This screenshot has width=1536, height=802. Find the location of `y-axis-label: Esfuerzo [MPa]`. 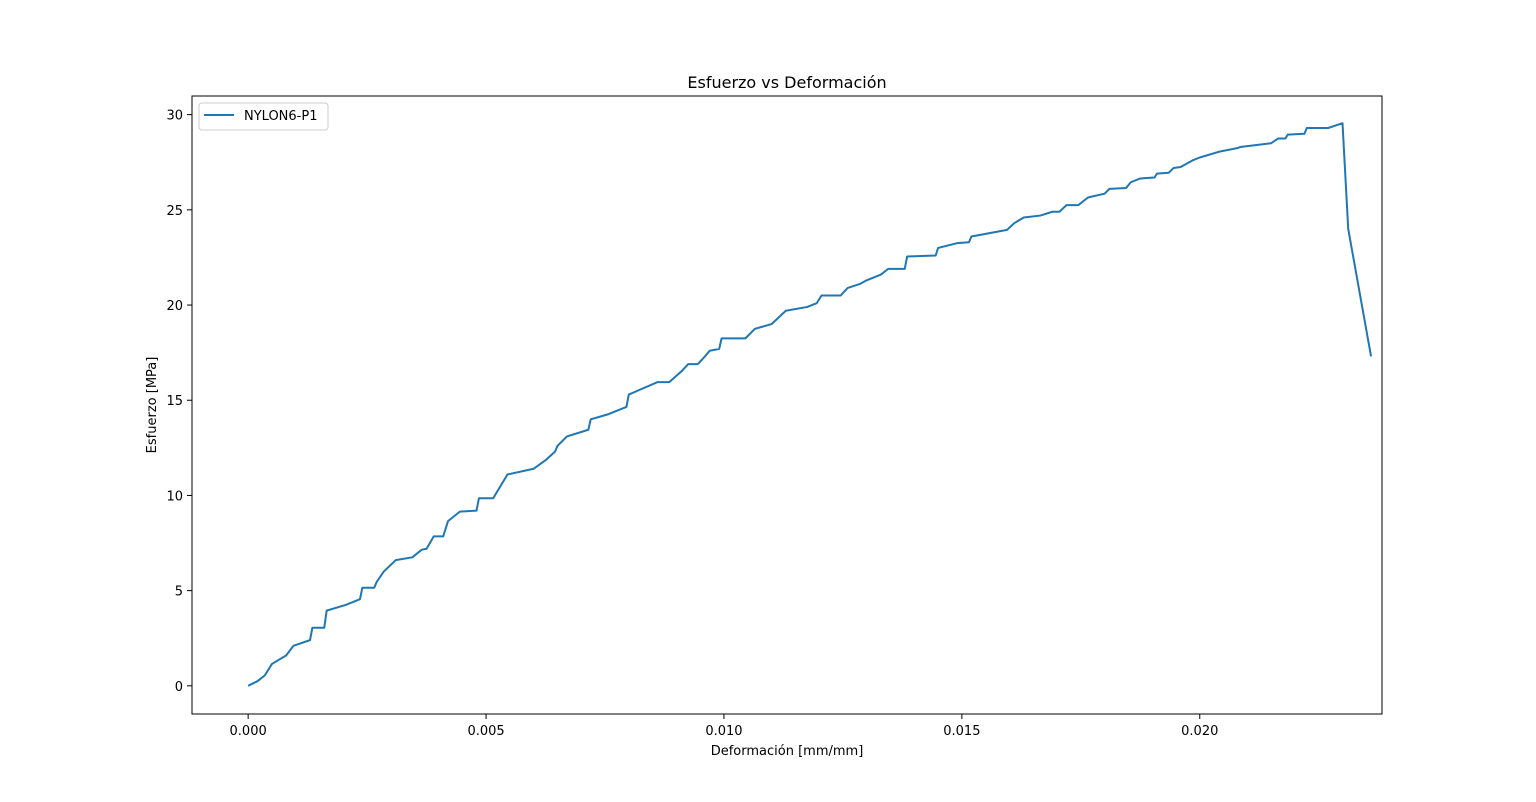

y-axis-label: Esfuerzo [MPa] is located at coordinates (152, 405).